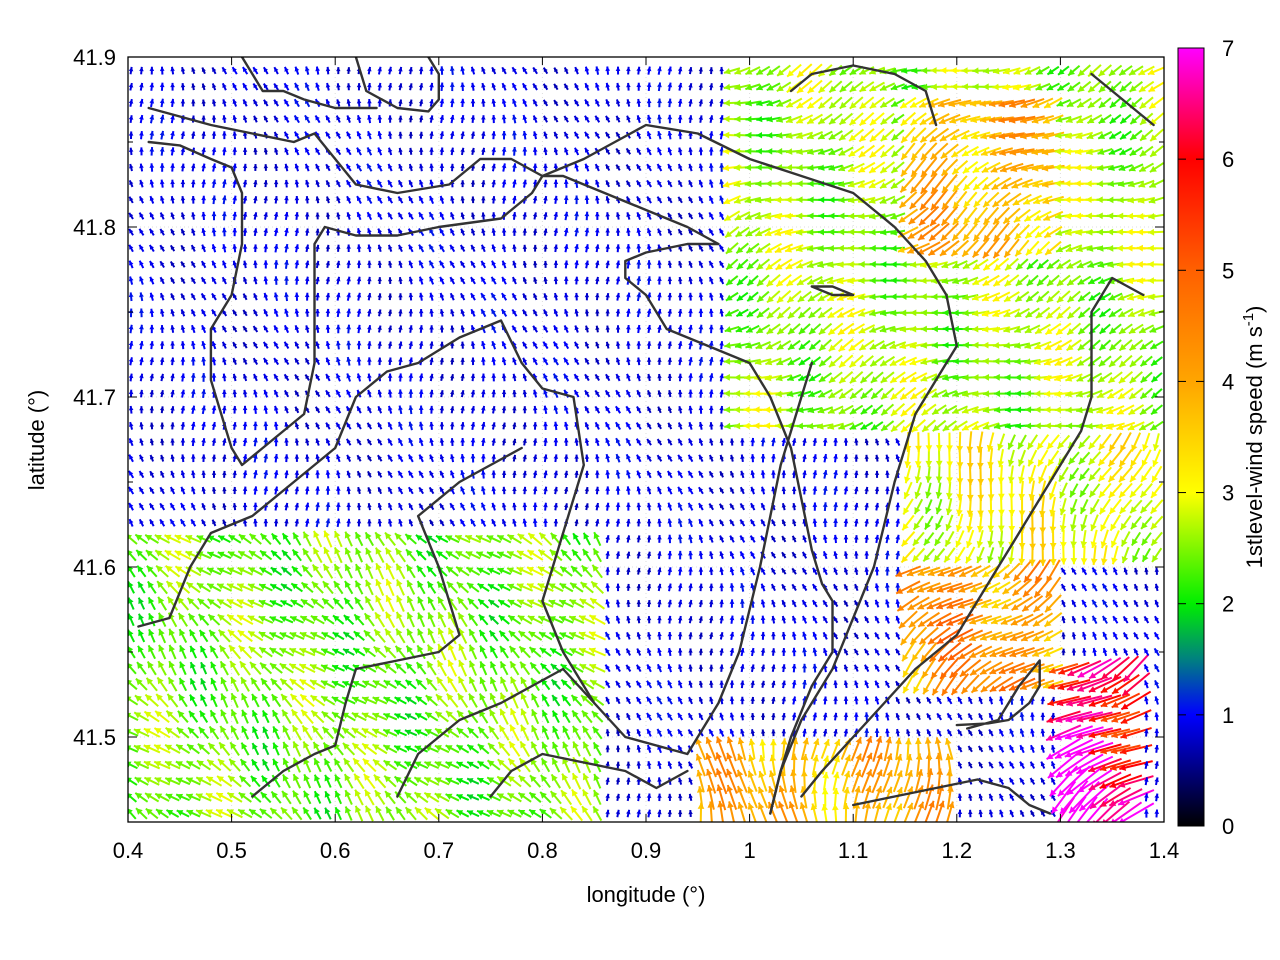 The width and height of the screenshot is (1280, 960). What do you see at coordinates (1228, 715) in the screenshot?
I see `colorbar-tick-label: 1` at bounding box center [1228, 715].